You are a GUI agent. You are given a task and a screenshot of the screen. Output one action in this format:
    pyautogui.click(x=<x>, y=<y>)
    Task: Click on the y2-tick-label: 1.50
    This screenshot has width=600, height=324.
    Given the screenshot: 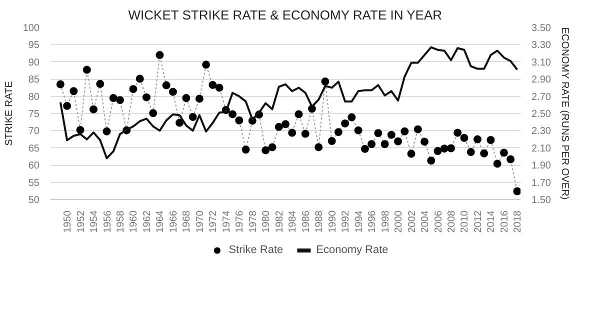 What is the action you would take?
    pyautogui.click(x=542, y=200)
    